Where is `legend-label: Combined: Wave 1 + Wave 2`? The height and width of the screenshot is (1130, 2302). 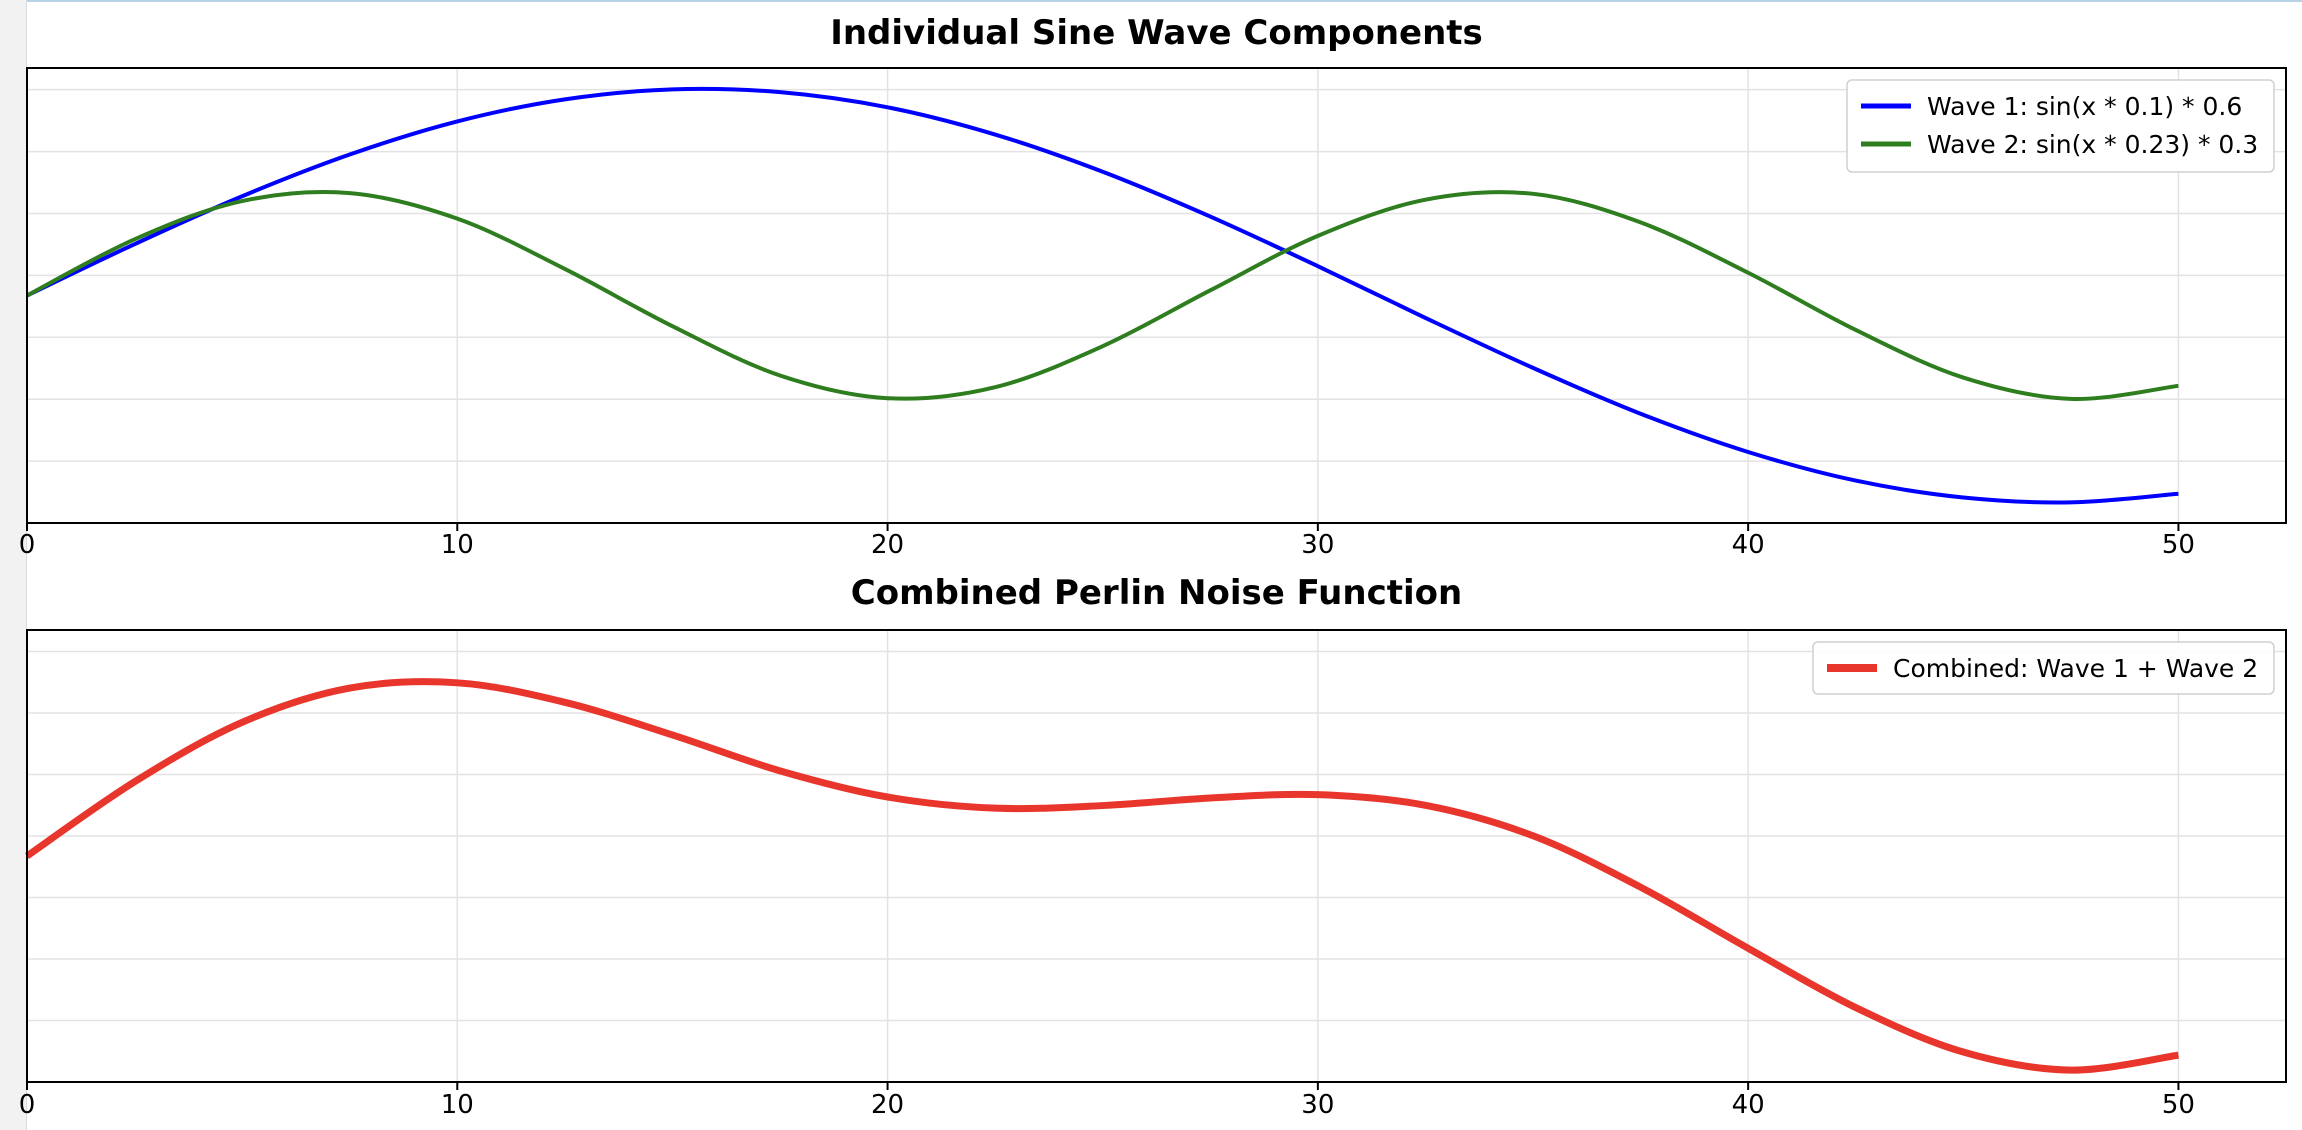 legend-label: Combined: Wave 1 + Wave 2 is located at coordinates (2075, 668).